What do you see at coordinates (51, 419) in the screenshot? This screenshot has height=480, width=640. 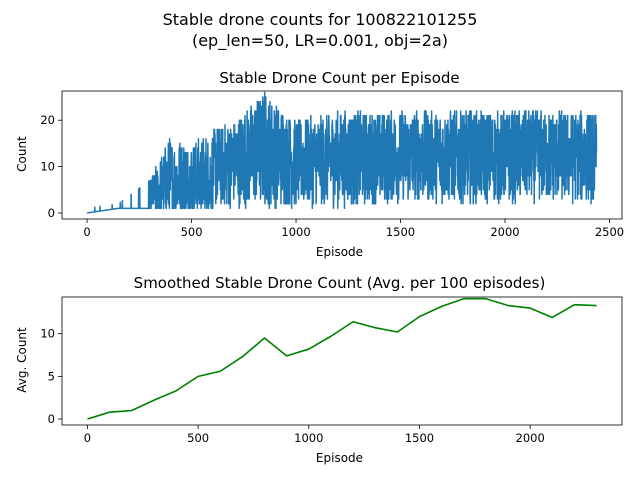 I see `smoothed-count-ytick-label: 0` at bounding box center [51, 419].